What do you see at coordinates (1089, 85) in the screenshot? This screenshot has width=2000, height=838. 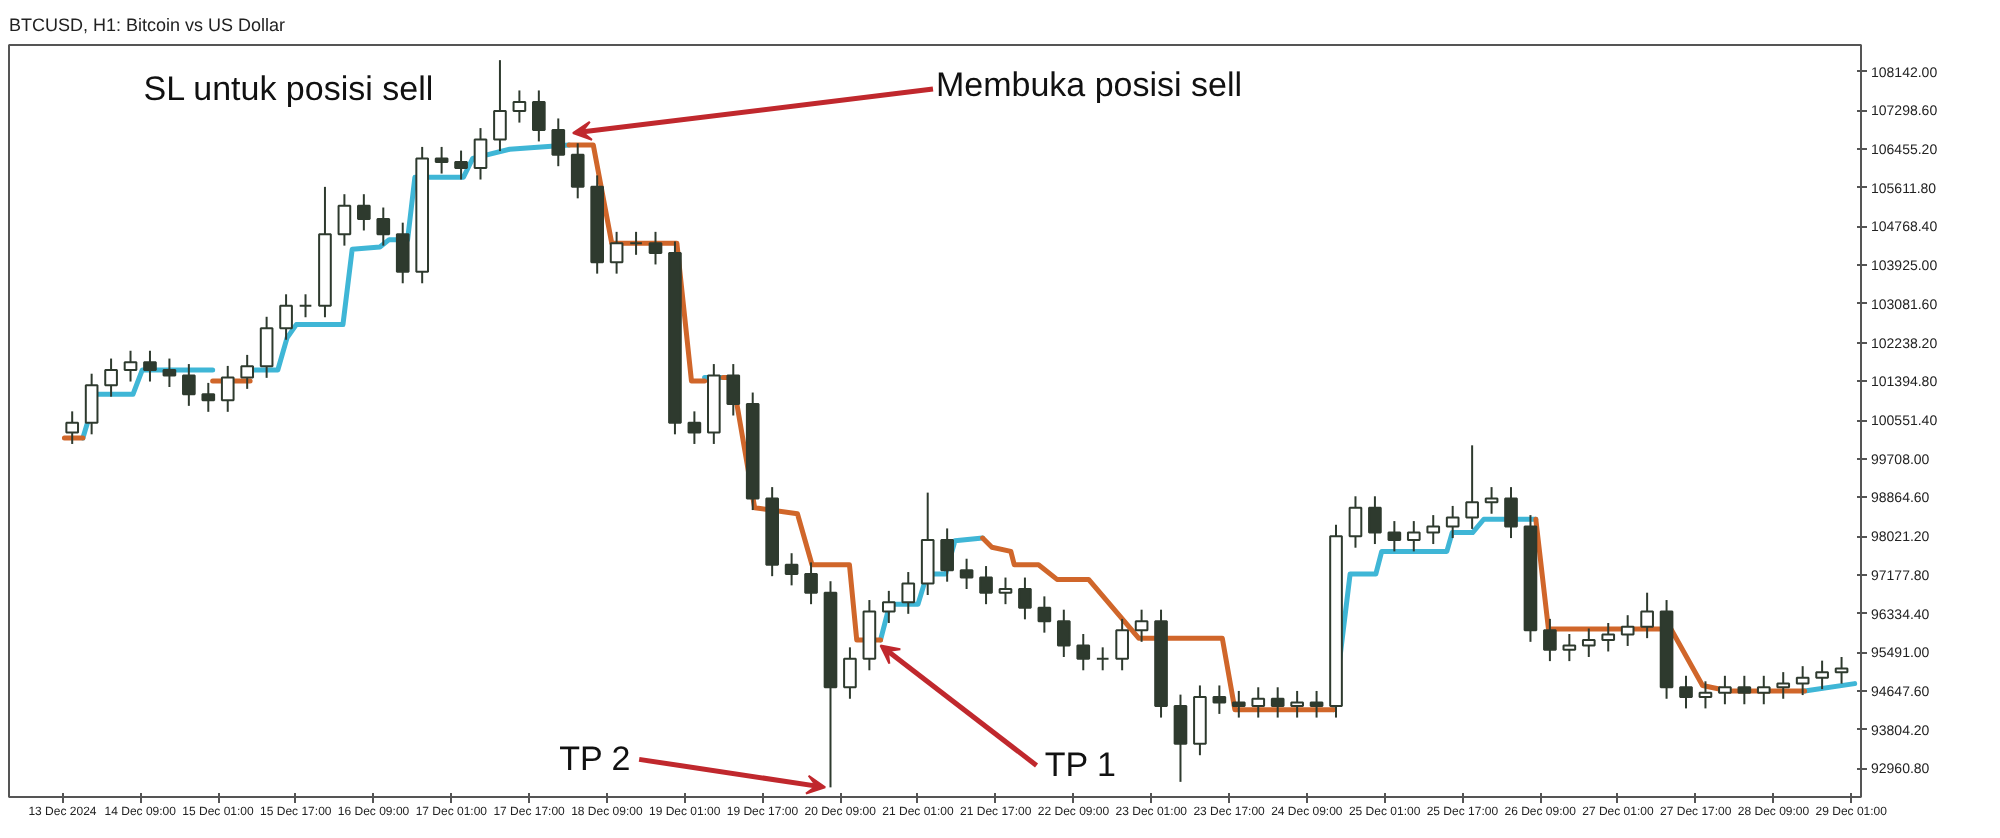 I see `annotation: Membuka posisi sell` at bounding box center [1089, 85].